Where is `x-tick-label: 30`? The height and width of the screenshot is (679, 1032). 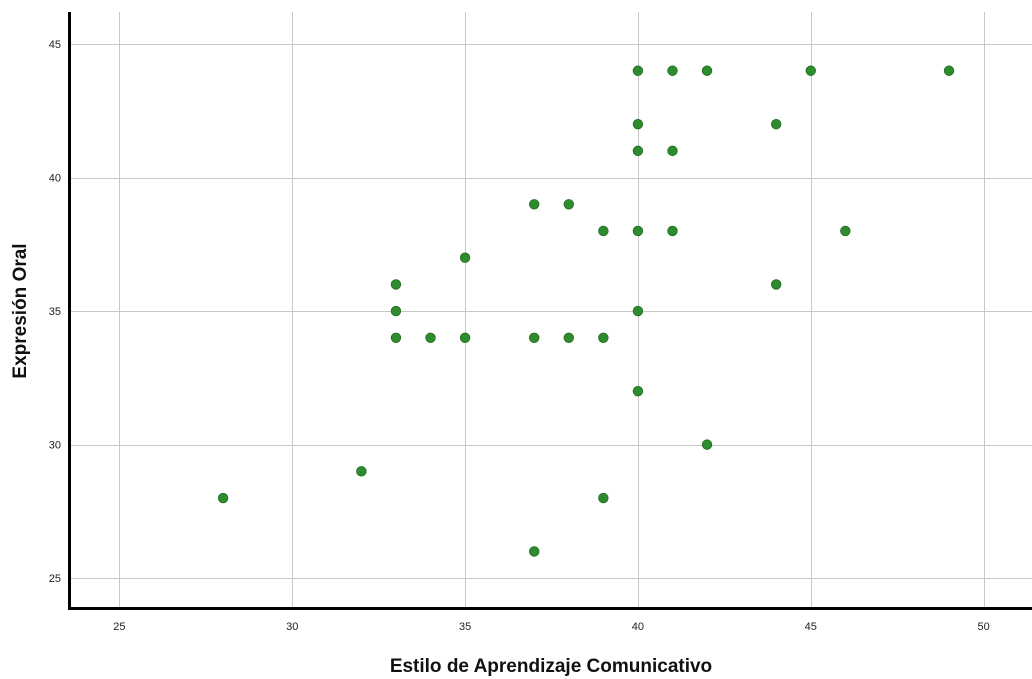
x-tick-label: 30 is located at coordinates (292, 627).